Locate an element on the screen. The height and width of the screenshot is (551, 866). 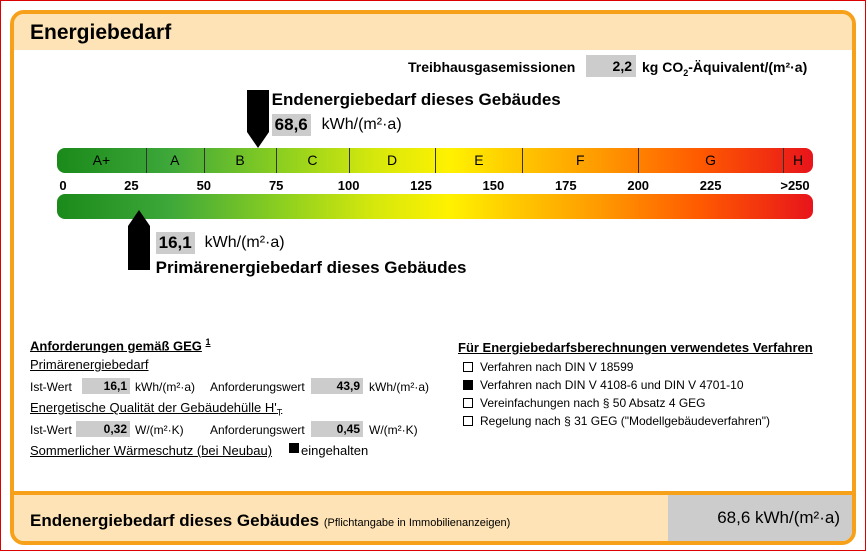
primary-energy-unit: kWh/(m²·a) is located at coordinates (244, 242).